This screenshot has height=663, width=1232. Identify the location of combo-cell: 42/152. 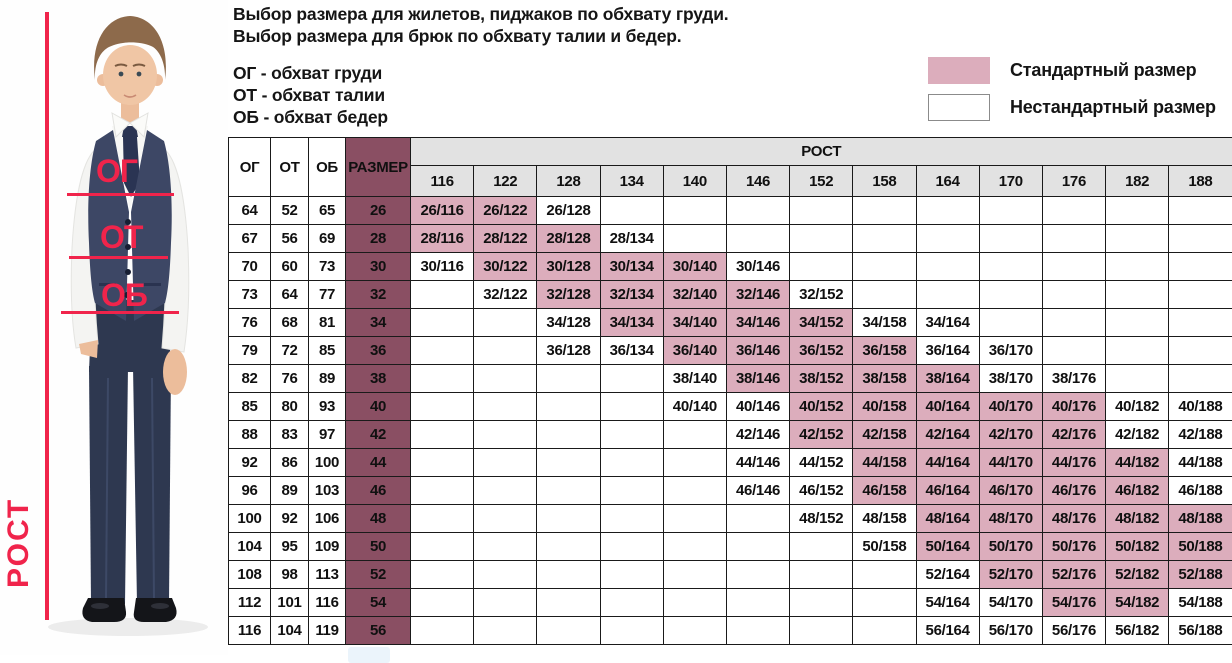
(821, 434).